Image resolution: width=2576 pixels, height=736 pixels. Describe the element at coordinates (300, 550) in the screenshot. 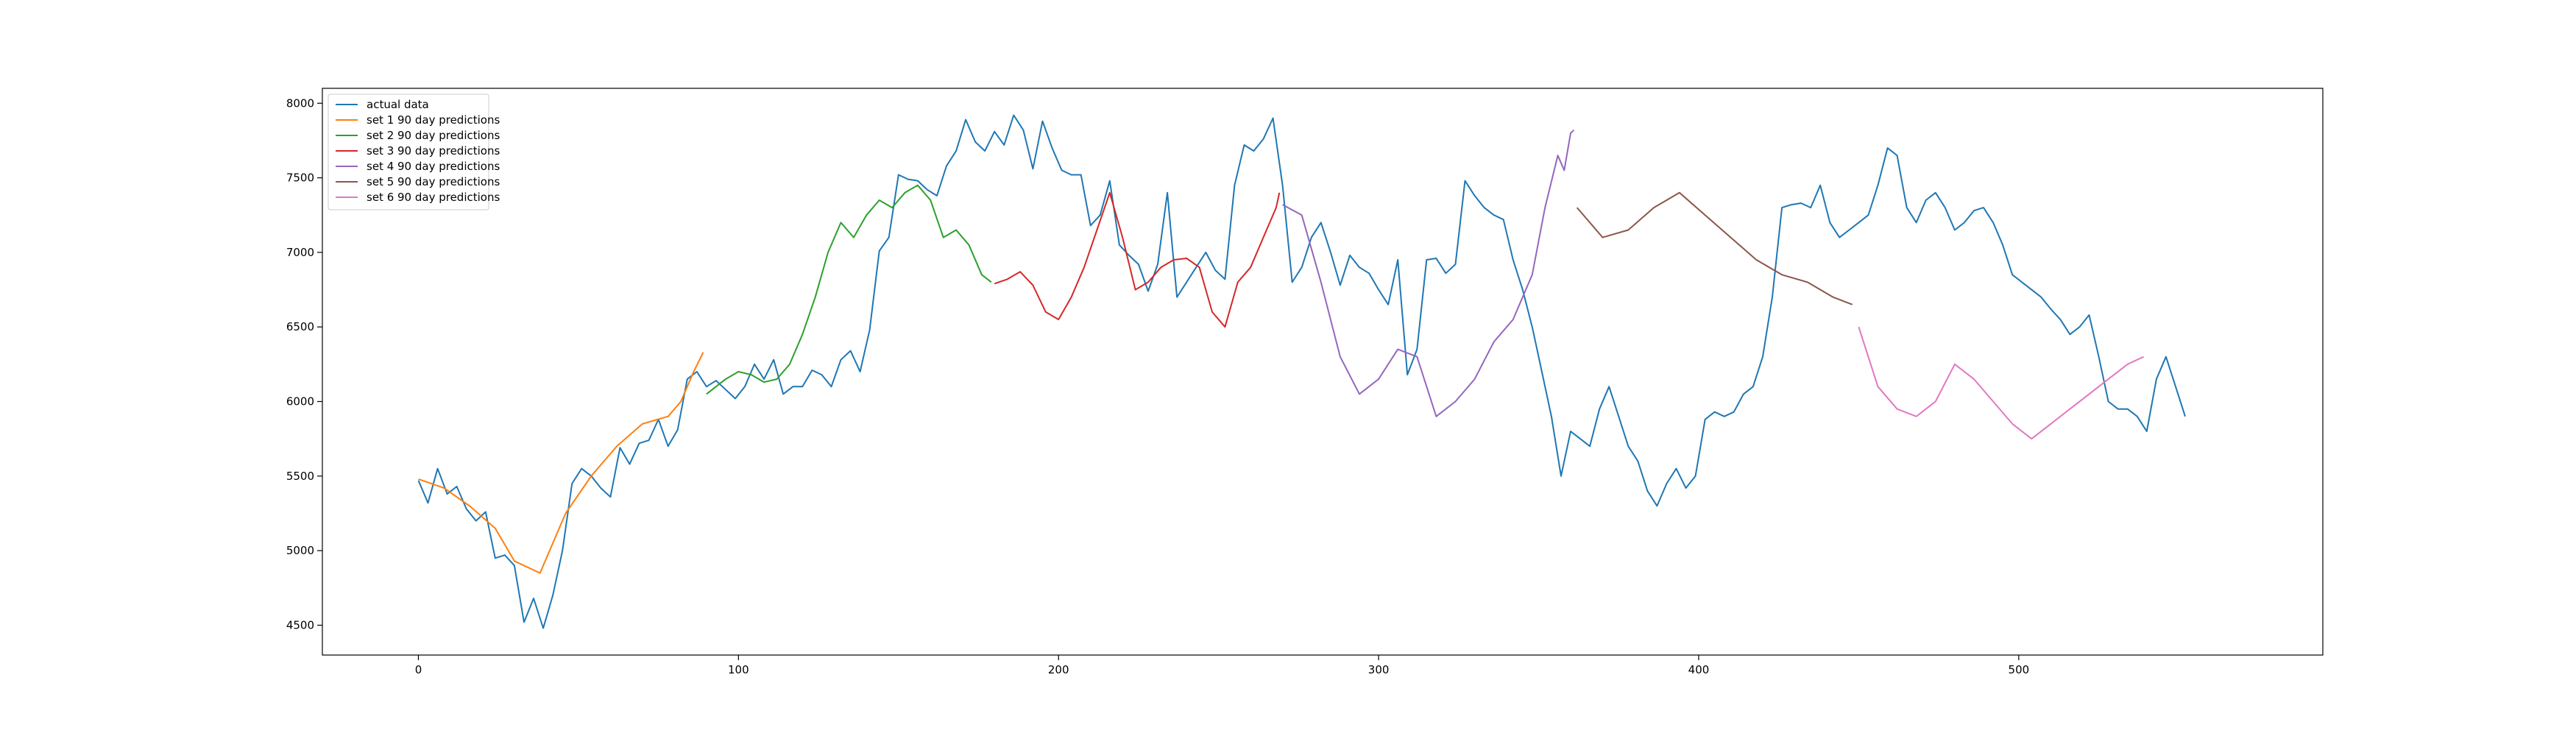

I see `y-tick-label: 5000` at that location.